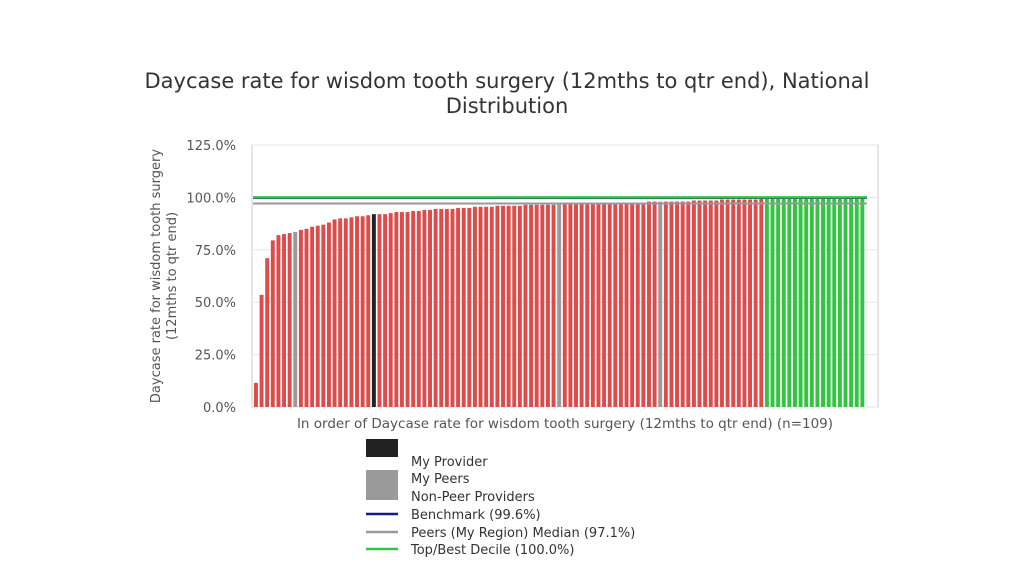 The width and height of the screenshot is (1024, 580). I want to click on y-tick-label: 25.0%, so click(215, 356).